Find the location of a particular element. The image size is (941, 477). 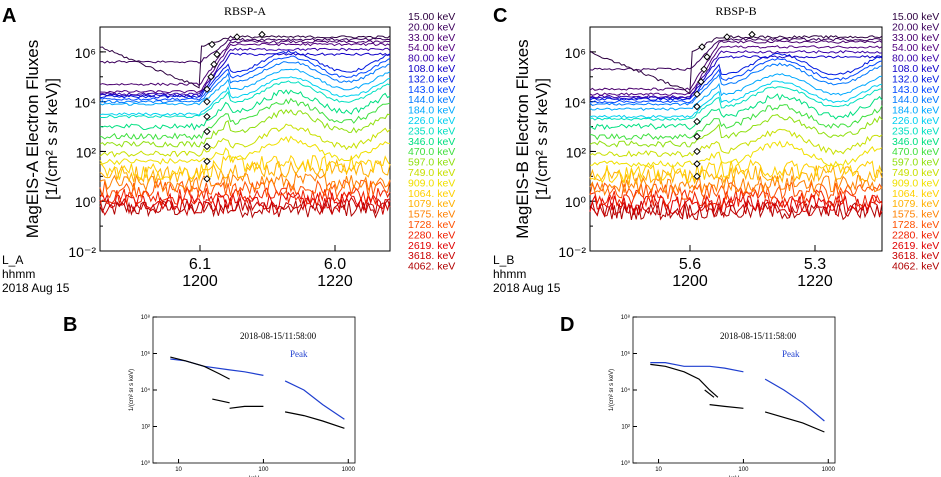

legend-energy-label: 909.0 keV is located at coordinates (915, 183).